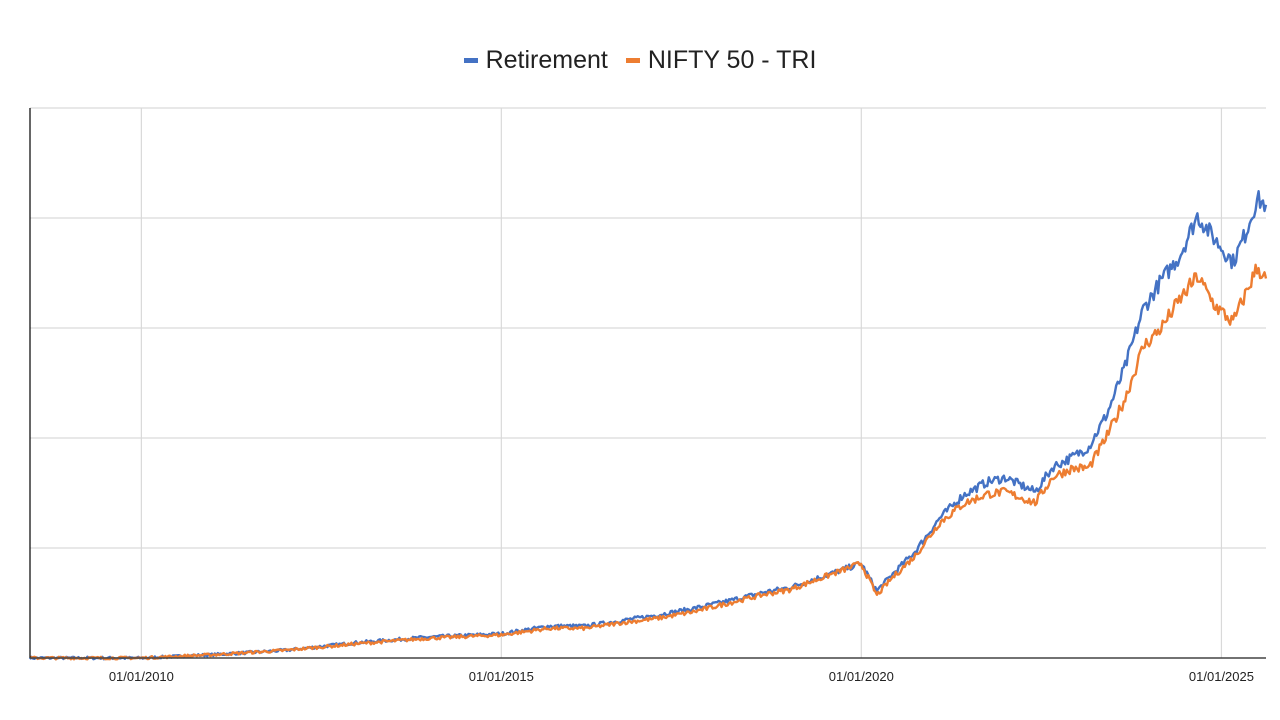 The height and width of the screenshot is (720, 1280). I want to click on chart-legend: Retirement NIFTY 50 - TRI, so click(640, 60).